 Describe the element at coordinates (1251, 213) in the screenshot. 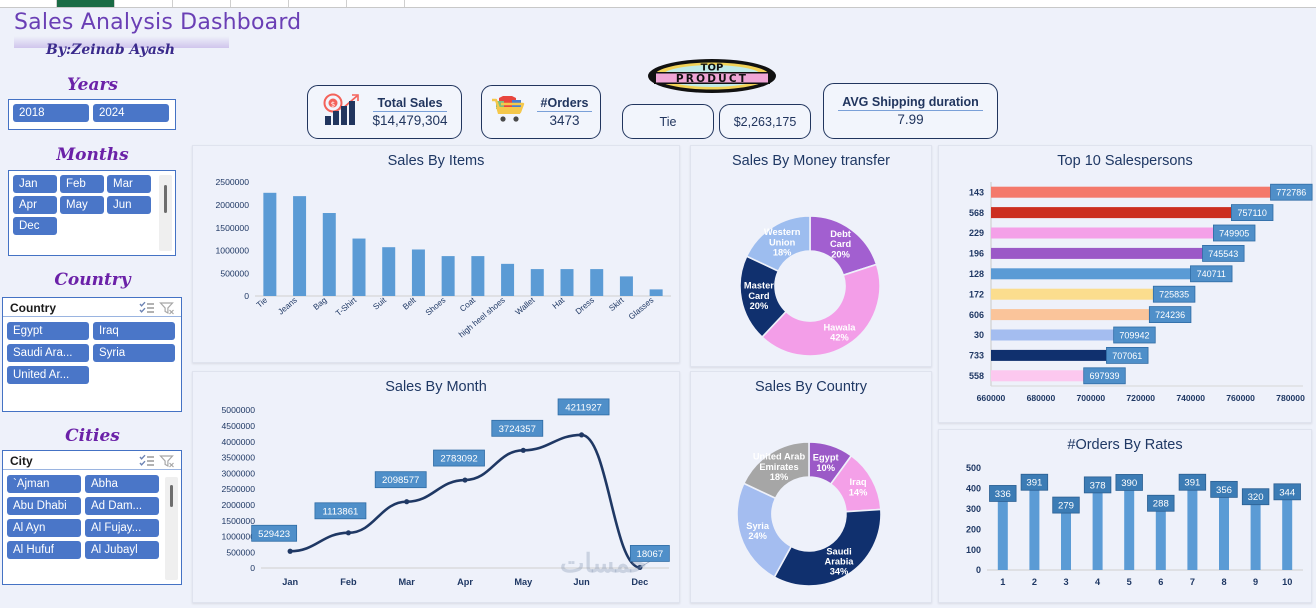

I see `svg-text: 757110` at that location.